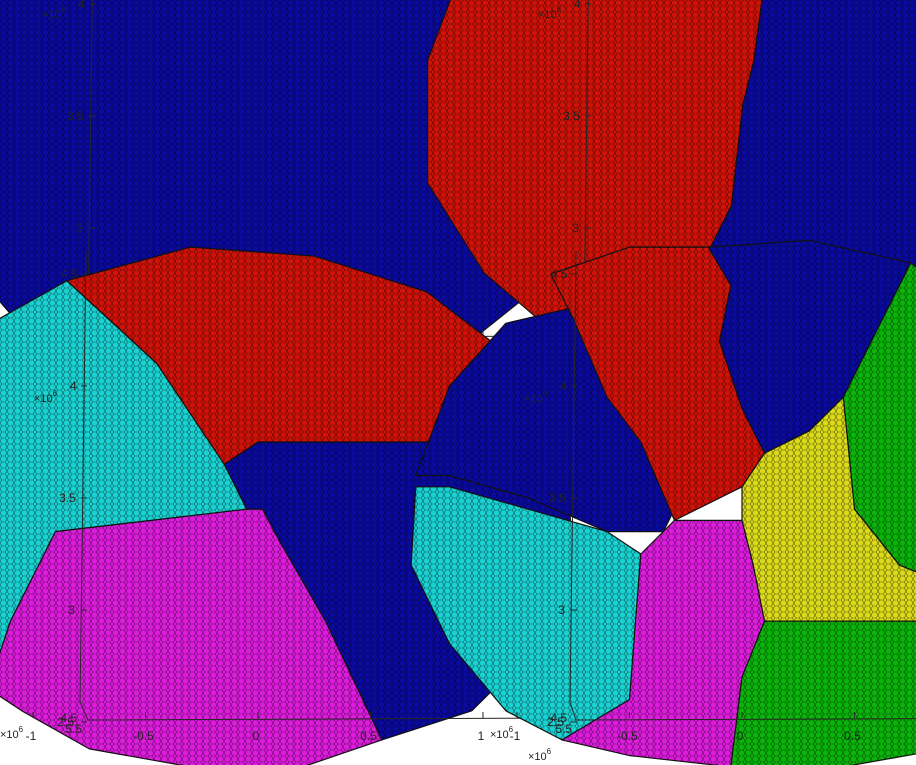 This screenshot has width=916, height=765. What do you see at coordinates (549, 751) in the screenshot?
I see `x-exponent-label-power: 6` at bounding box center [549, 751].